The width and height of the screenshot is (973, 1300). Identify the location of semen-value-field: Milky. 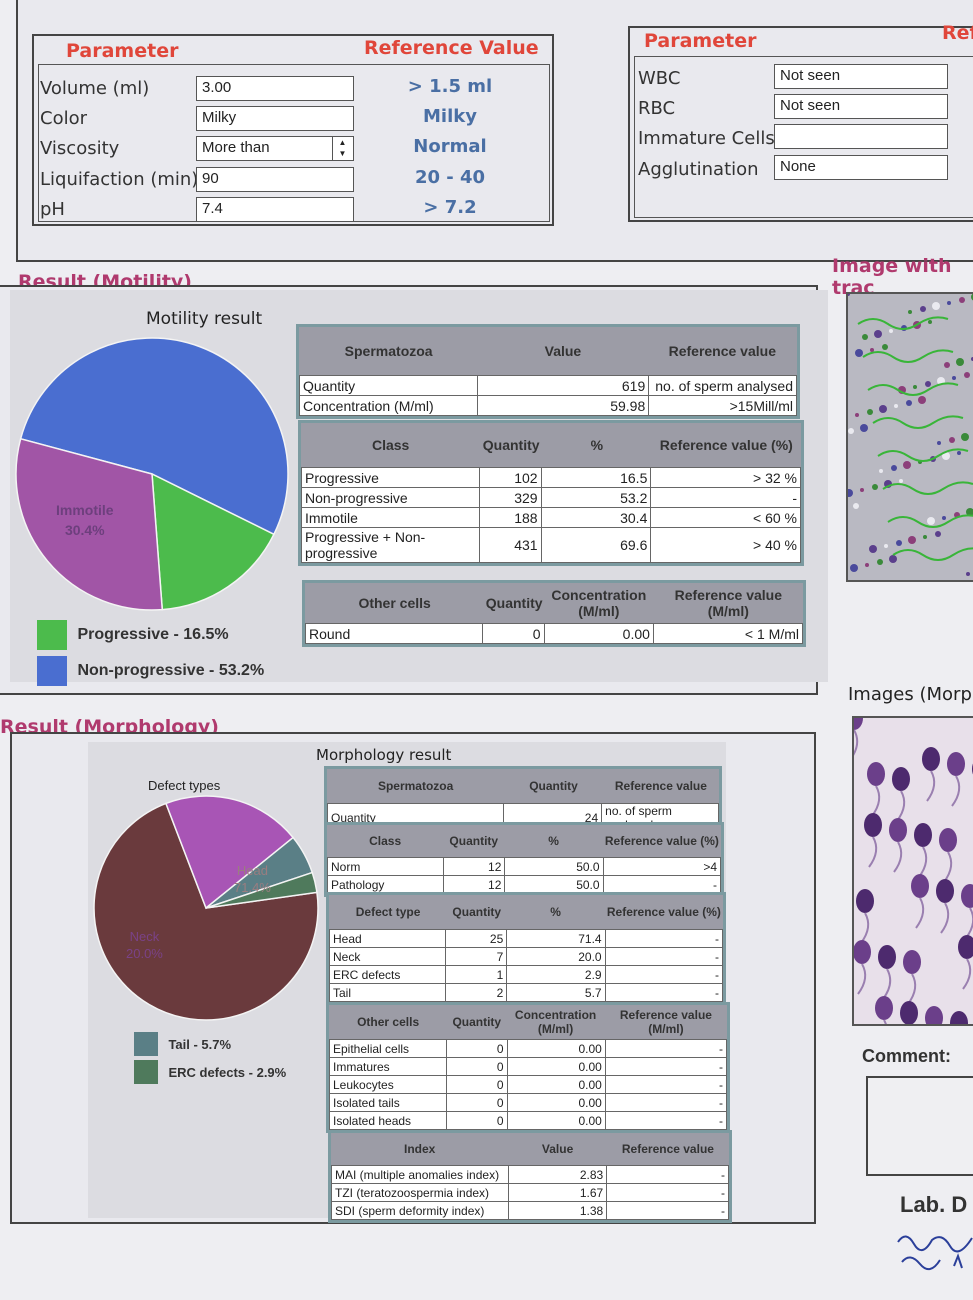
(275, 118).